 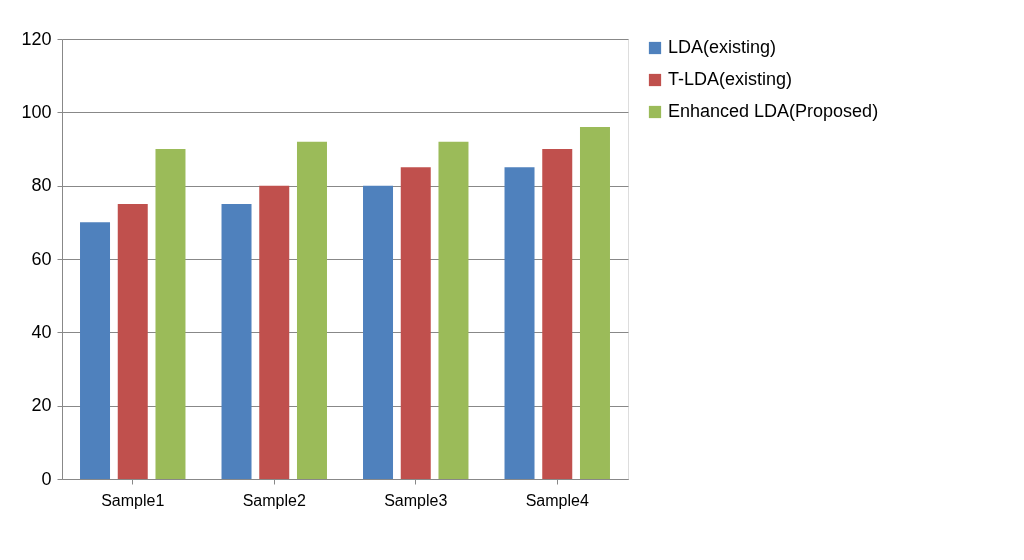 I want to click on x-tick-label: Sample4, so click(x=557, y=500).